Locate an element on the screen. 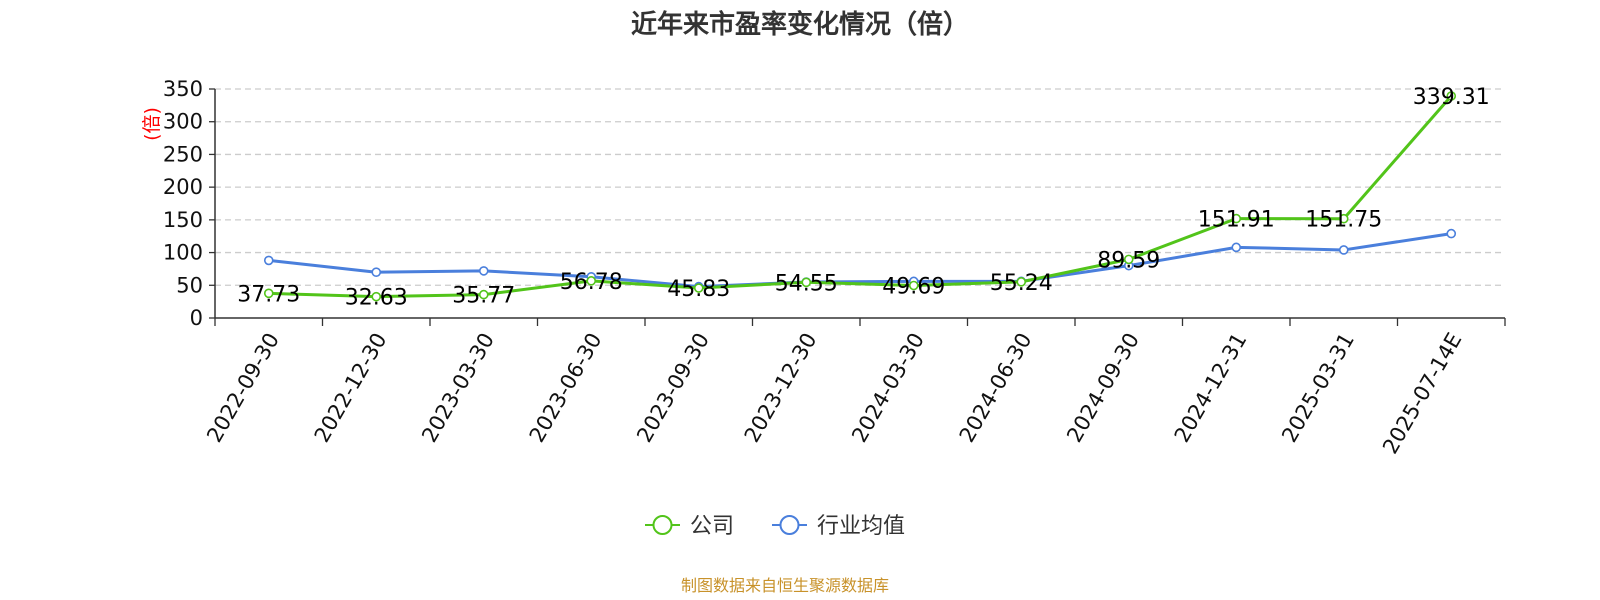  data-label: 45.83 is located at coordinates (698, 289).